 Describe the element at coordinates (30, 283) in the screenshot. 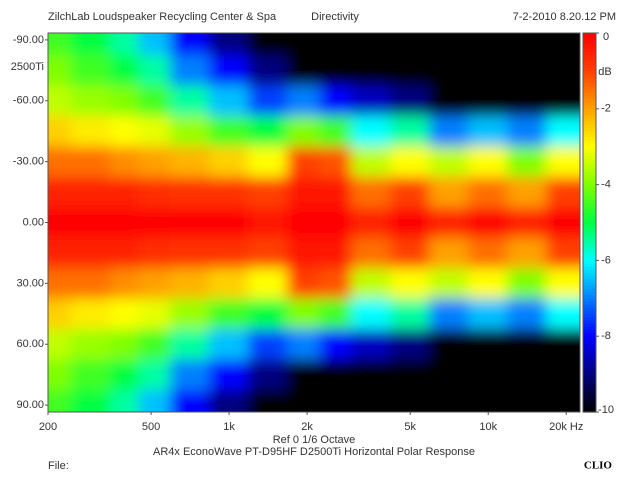

I see `y-tick-label: 30.00` at that location.